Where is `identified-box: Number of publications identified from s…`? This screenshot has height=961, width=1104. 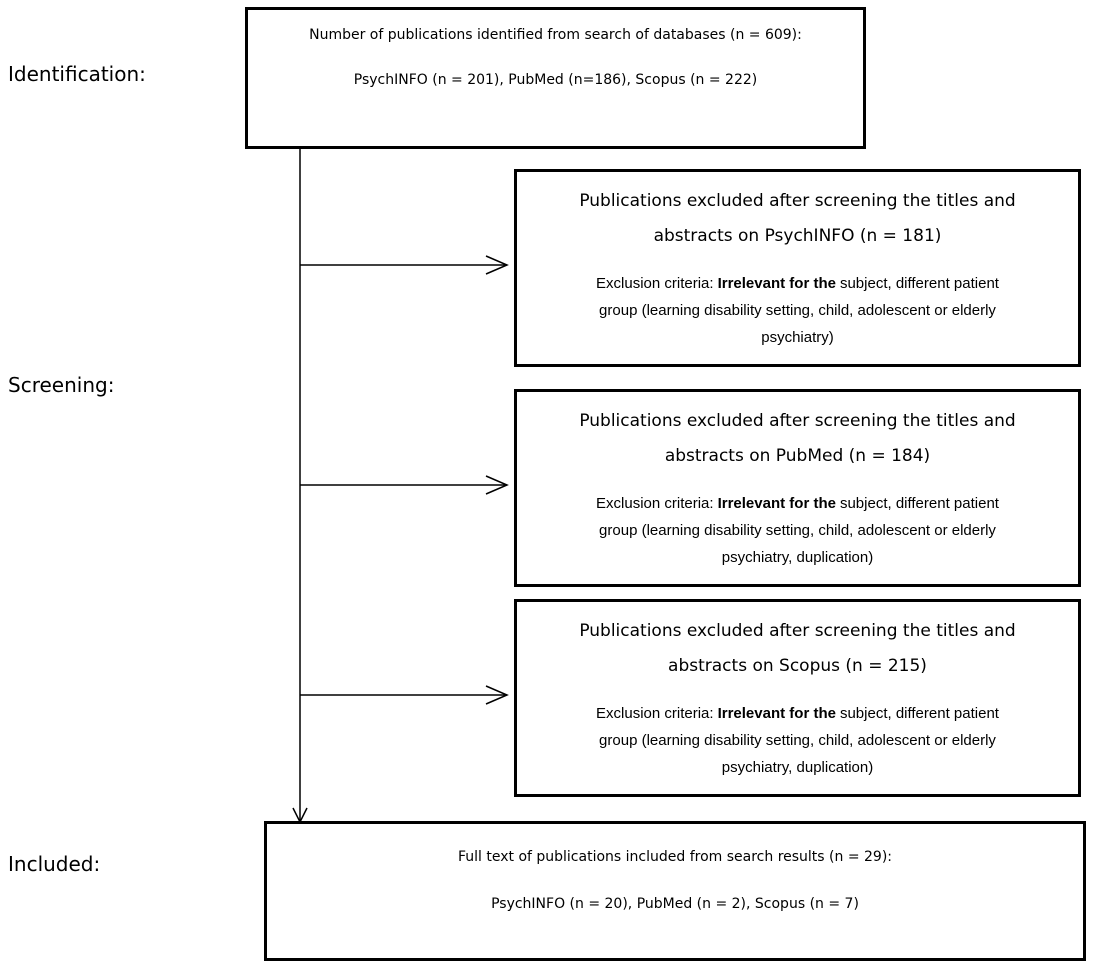 identified-box: Number of publications identified from s… is located at coordinates (555, 78).